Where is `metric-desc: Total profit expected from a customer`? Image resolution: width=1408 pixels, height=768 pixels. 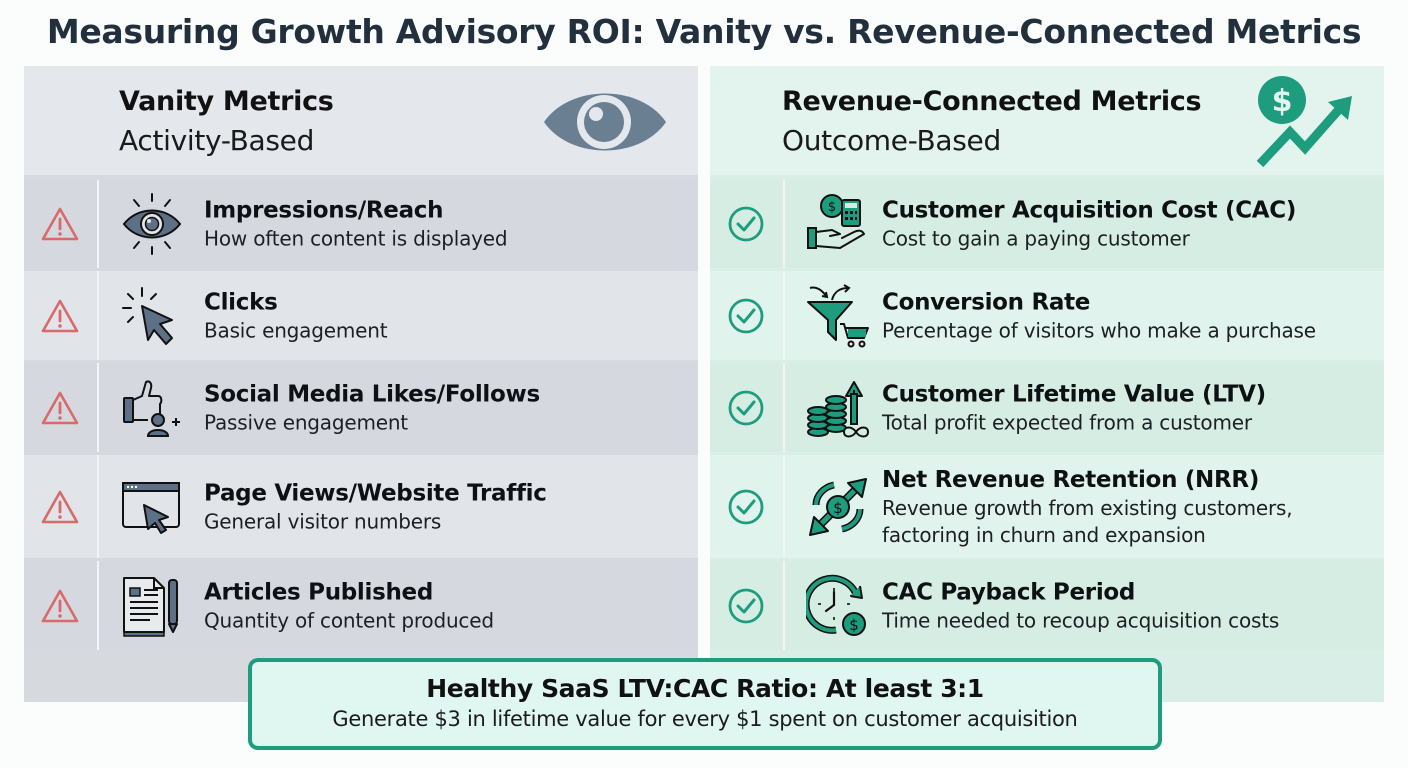
metric-desc: Total profit expected from a customer is located at coordinates (1067, 422).